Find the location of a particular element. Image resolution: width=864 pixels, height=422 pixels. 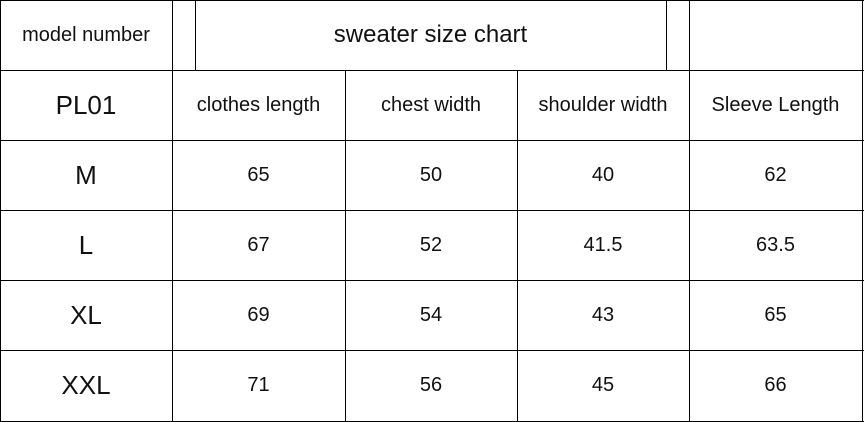

table-cell: 40 is located at coordinates (603, 174).